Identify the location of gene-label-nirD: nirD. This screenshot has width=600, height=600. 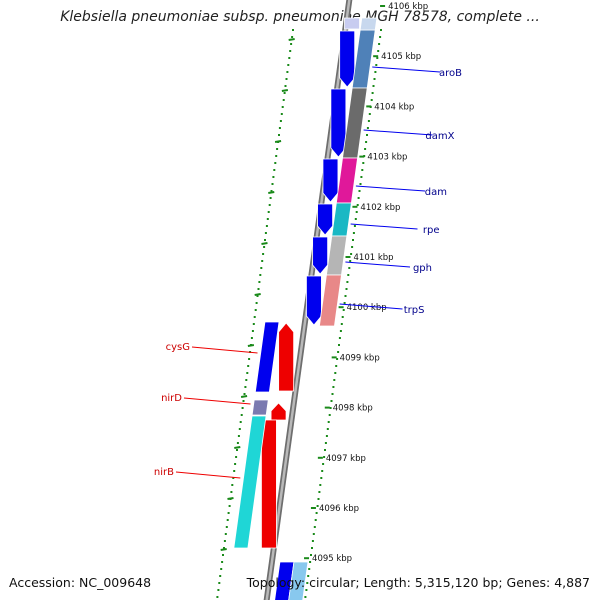
(171, 398).